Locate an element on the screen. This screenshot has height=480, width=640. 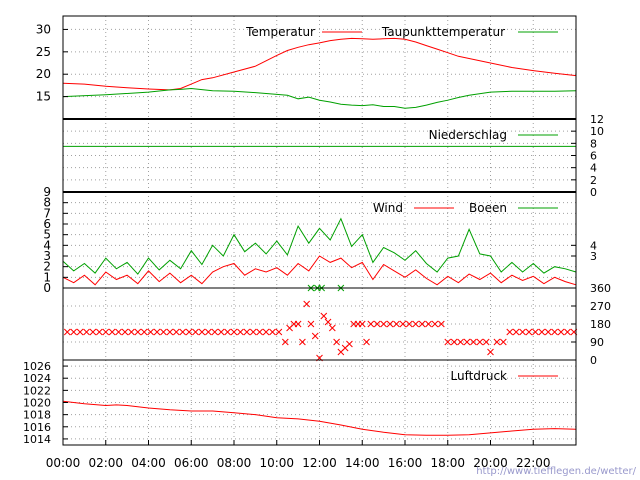
legend-label: Boeen is located at coordinates (488, 208).